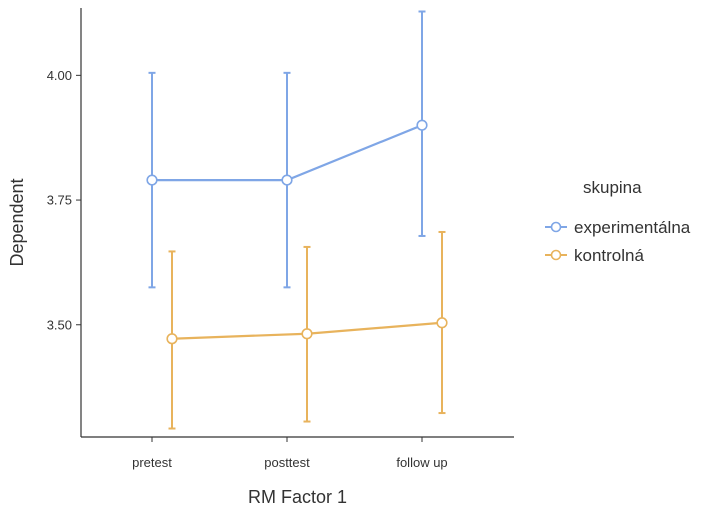 Image resolution: width=721 pixels, height=519 pixels. I want to click on legend-label: kontrolná, so click(609, 255).